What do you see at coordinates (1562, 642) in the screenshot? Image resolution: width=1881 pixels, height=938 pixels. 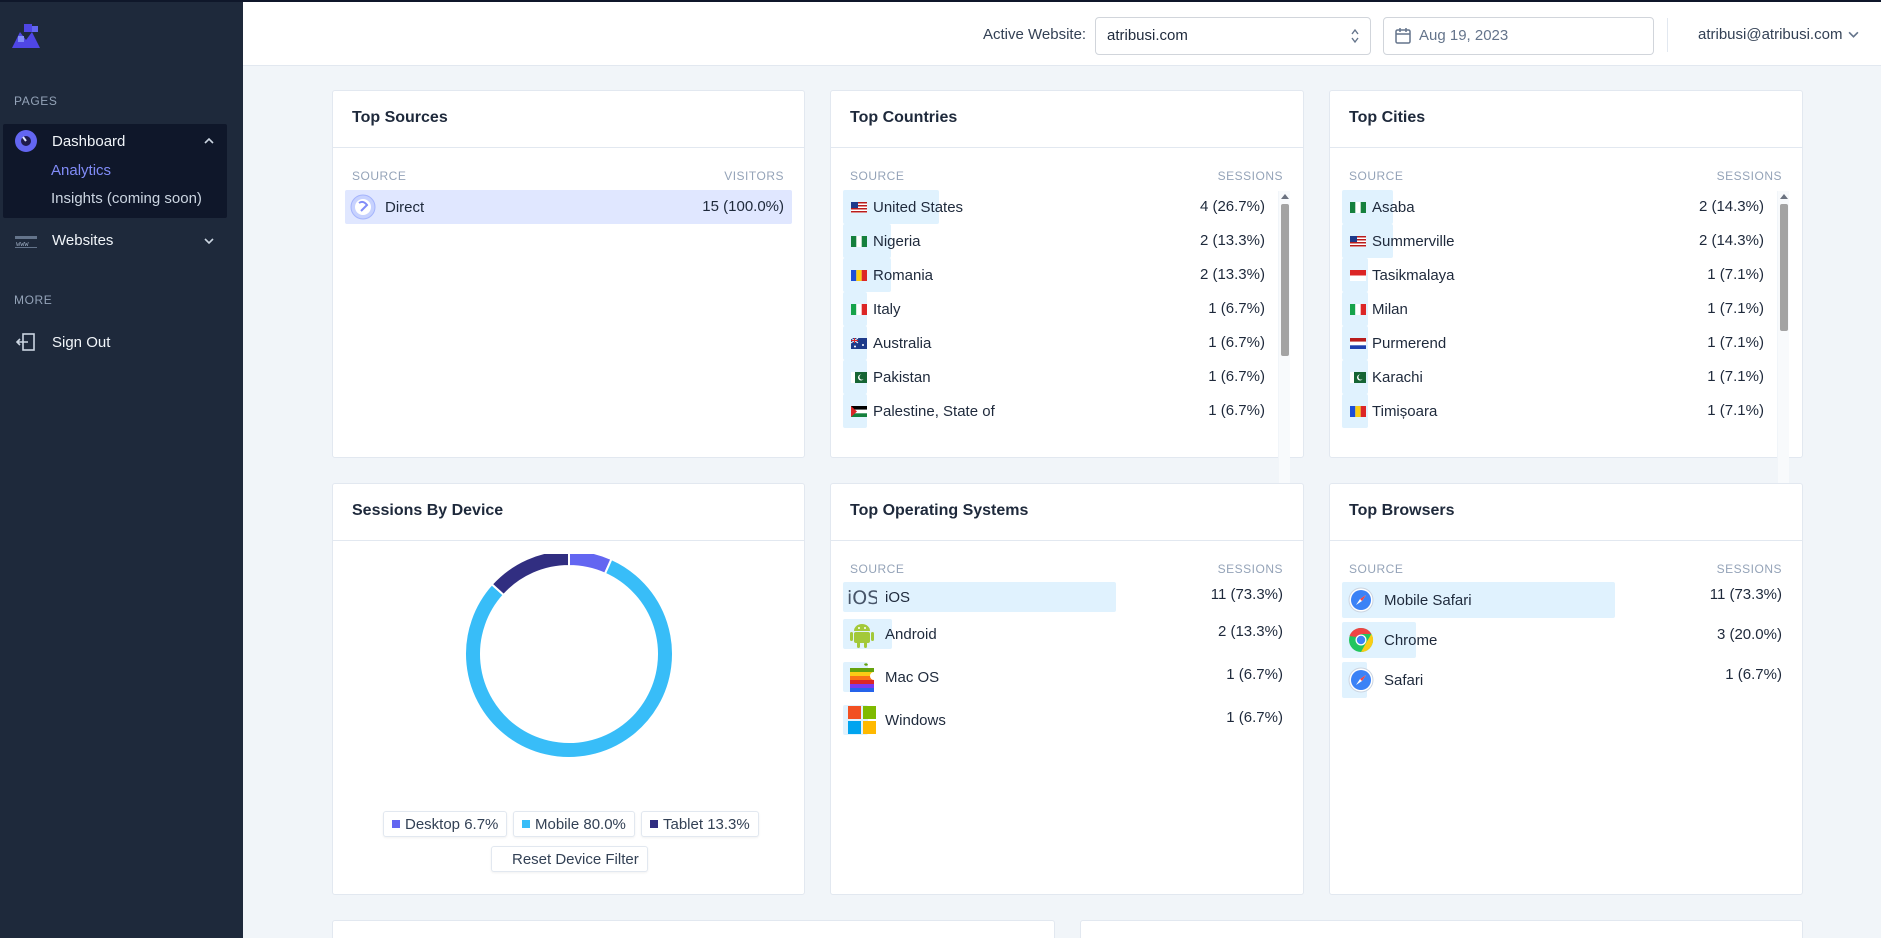 I see `table-row: Chrome 3 (20.0%)` at bounding box center [1562, 642].